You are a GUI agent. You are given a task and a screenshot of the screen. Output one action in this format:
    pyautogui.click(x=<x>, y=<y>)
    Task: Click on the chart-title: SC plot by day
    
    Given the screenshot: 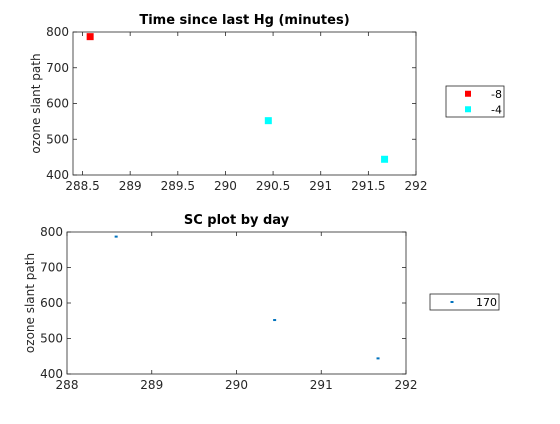 What is the action you would take?
    pyautogui.click(x=237, y=220)
    